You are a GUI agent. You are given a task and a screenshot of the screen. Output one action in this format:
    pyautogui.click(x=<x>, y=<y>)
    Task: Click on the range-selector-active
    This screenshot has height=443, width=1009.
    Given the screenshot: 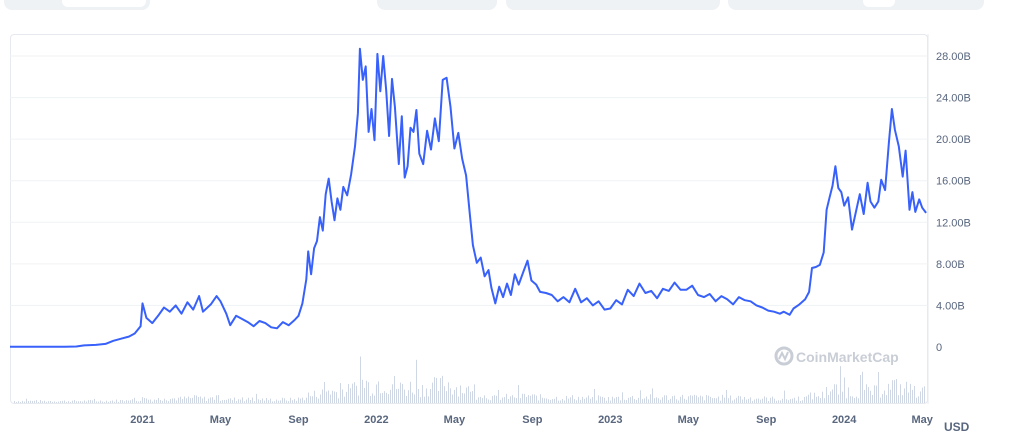 What is the action you would take?
    pyautogui.click(x=104, y=3)
    